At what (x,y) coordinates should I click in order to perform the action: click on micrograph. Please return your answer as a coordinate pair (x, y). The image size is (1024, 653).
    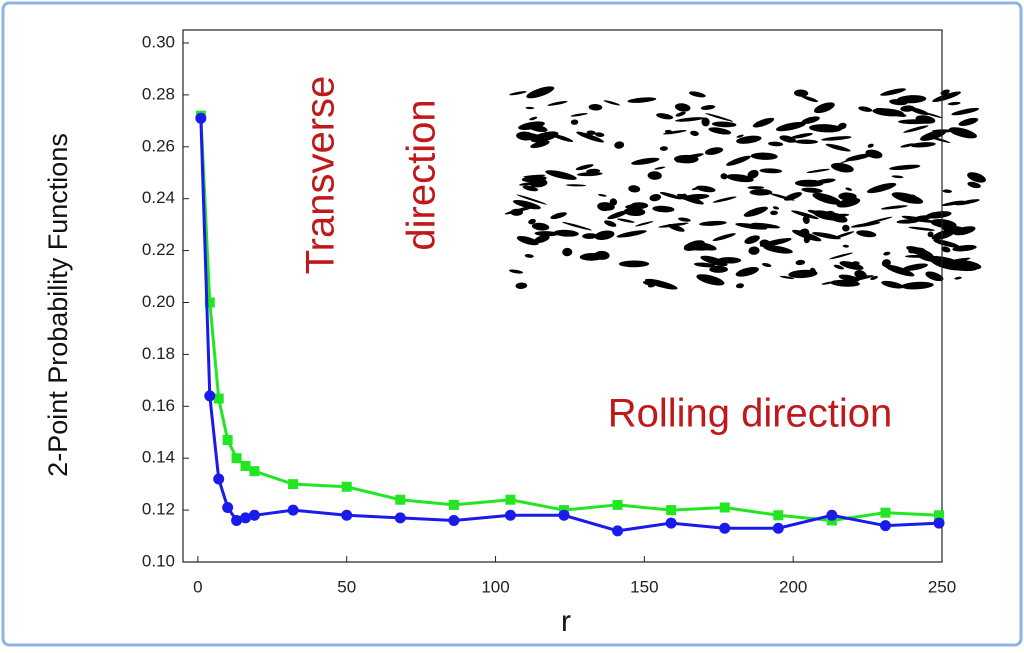
    Looking at the image, I should click on (749, 189).